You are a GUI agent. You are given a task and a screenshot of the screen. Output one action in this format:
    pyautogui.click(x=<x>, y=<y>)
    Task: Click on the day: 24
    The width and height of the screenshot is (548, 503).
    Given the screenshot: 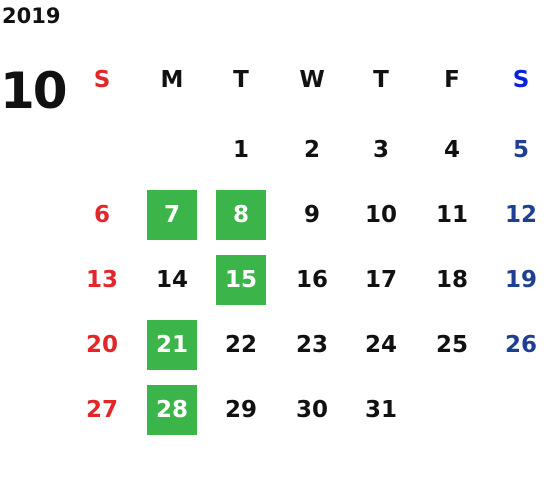 What is the action you would take?
    pyautogui.click(x=380, y=345)
    